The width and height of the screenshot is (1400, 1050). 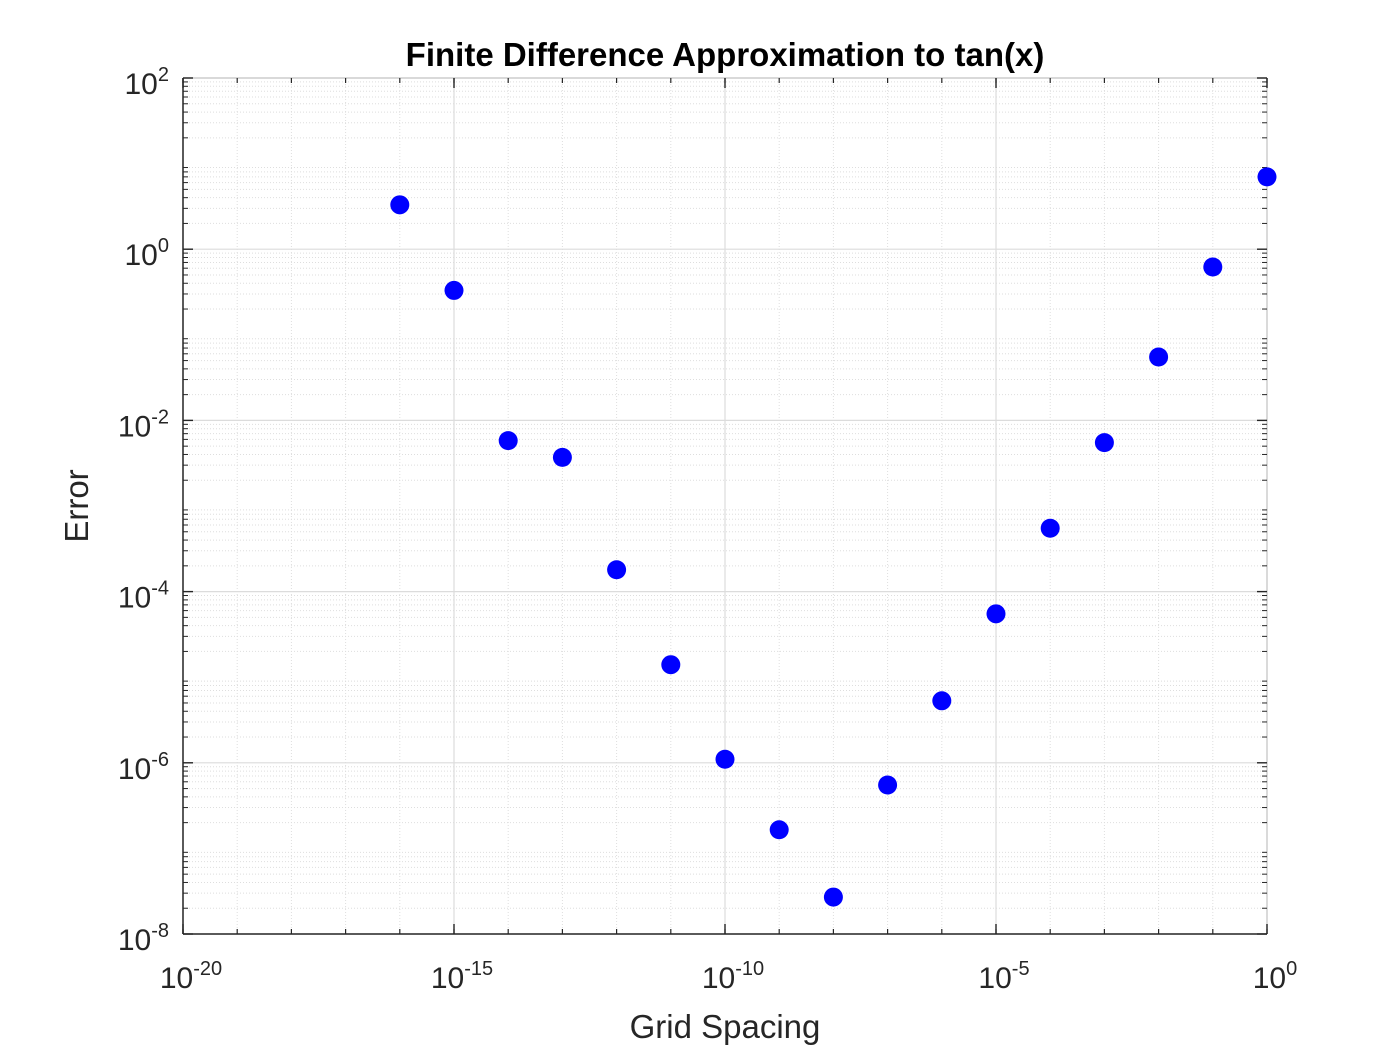 I want to click on x-tick-labels: 10⁻²⁰ 10⁻¹⁵ 10⁻¹⁰ 10⁻⁵ 10⁰, so click(x=728, y=976).